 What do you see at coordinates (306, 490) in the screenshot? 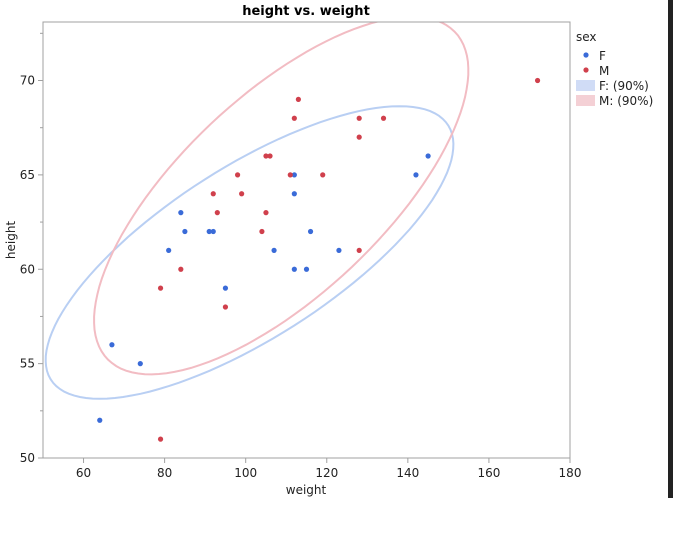
I see `x-axis-label: weight` at bounding box center [306, 490].